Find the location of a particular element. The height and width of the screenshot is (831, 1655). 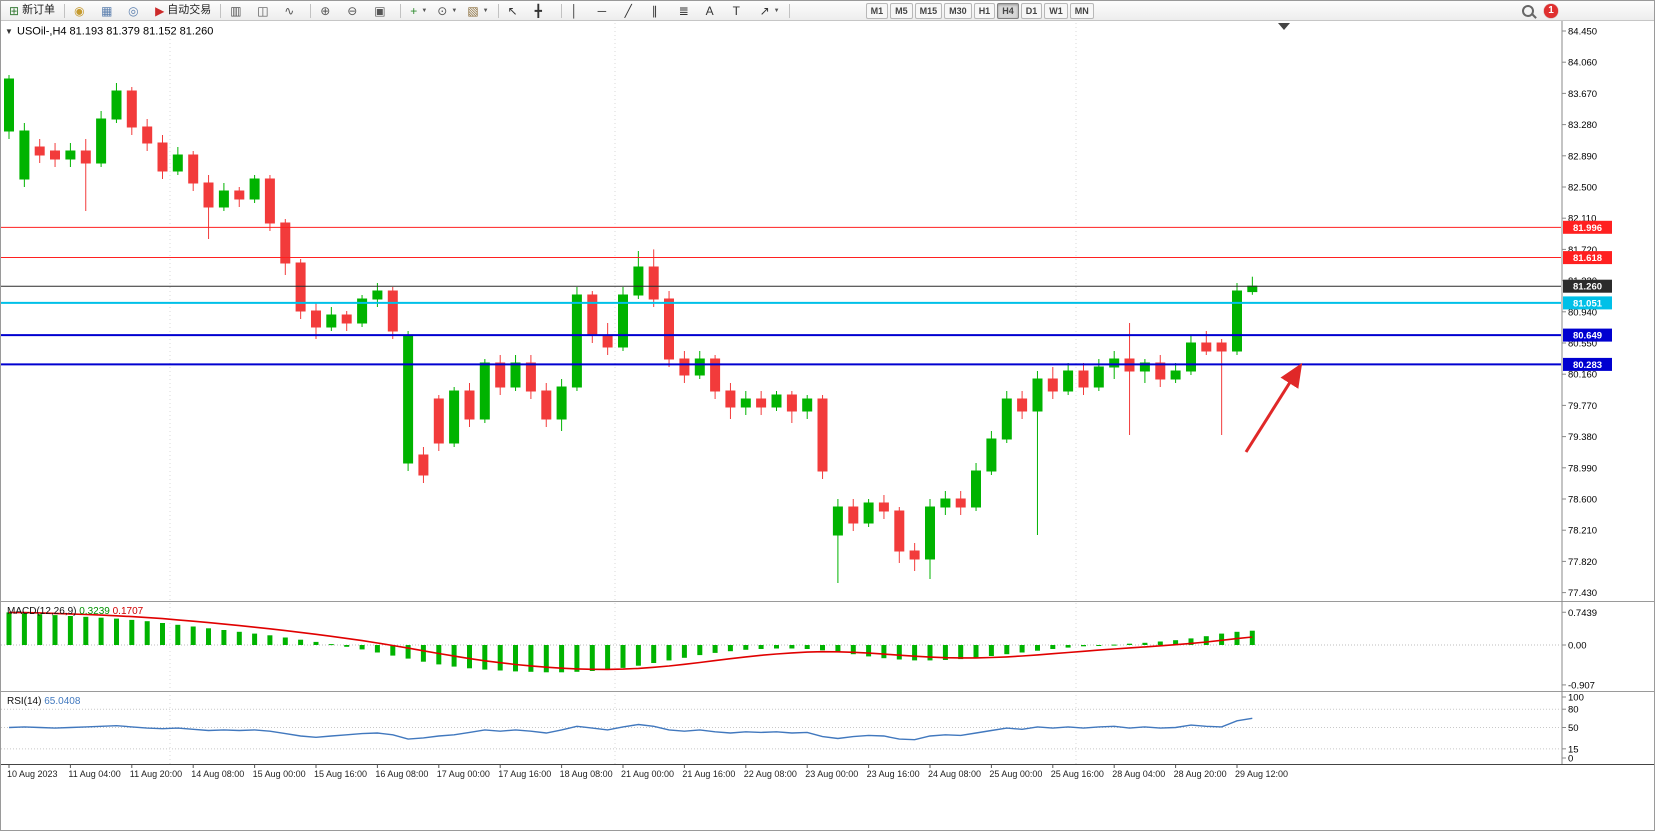

indicators-icon: + ▼ is located at coordinates (418, 10).